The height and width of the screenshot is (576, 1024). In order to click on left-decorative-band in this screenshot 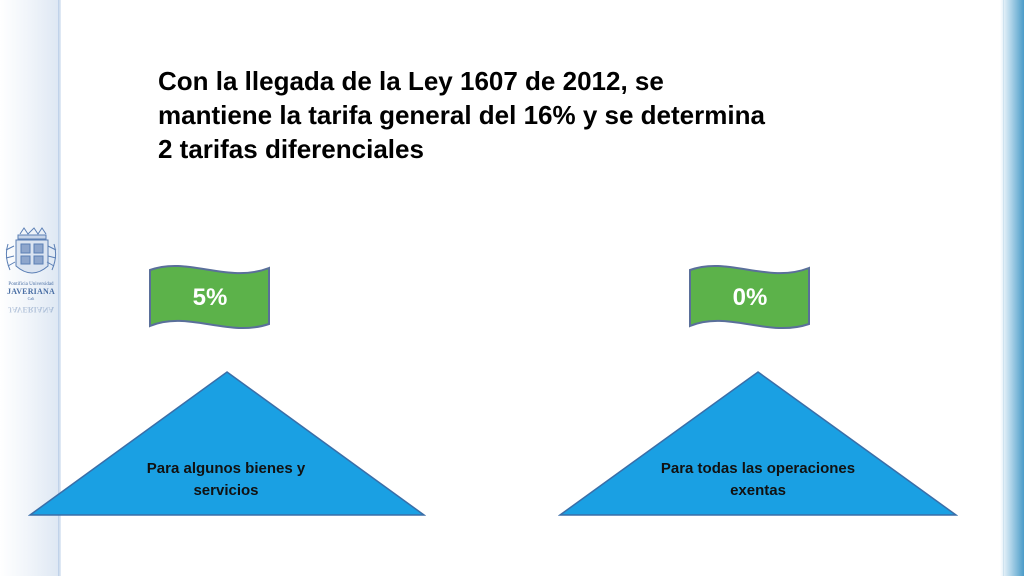, I will do `click(30, 288)`.